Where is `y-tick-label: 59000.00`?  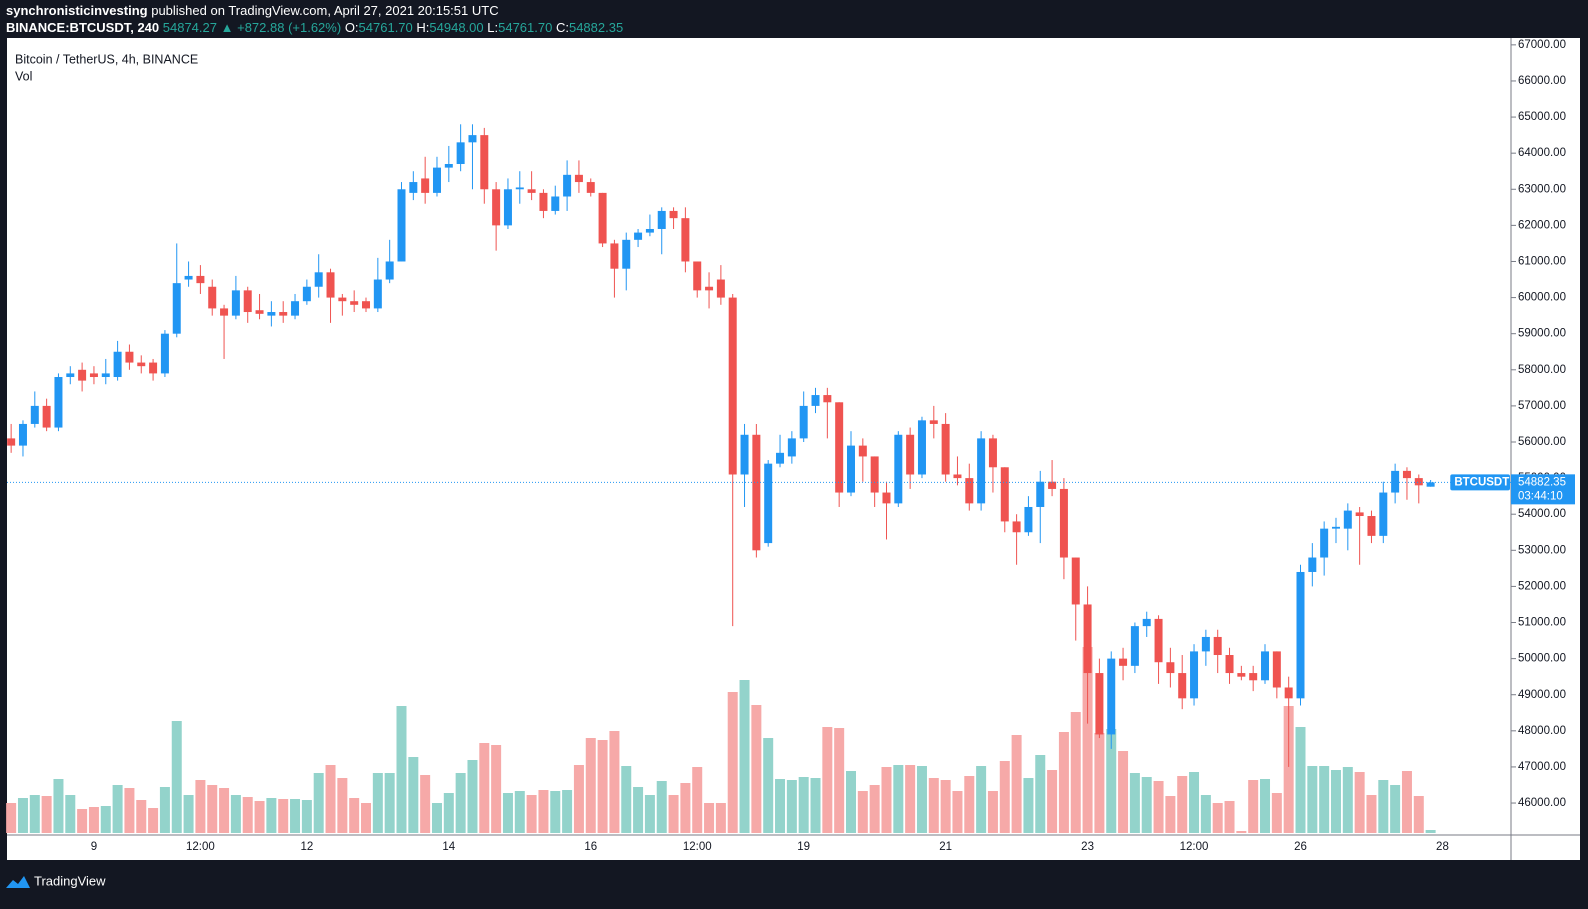 y-tick-label: 59000.00 is located at coordinates (1542, 334).